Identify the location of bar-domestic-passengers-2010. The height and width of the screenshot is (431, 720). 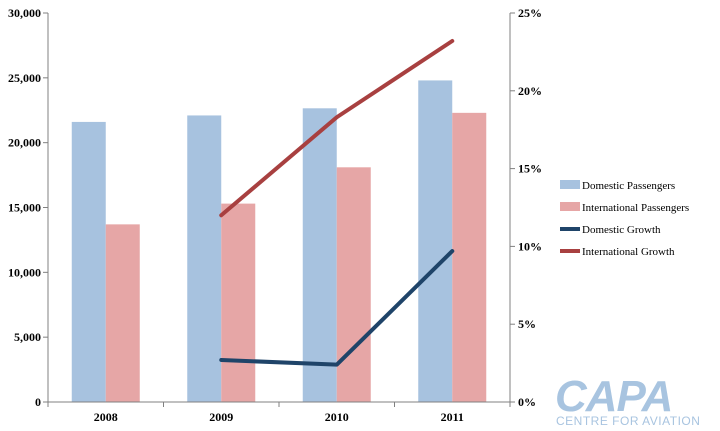
(319, 255).